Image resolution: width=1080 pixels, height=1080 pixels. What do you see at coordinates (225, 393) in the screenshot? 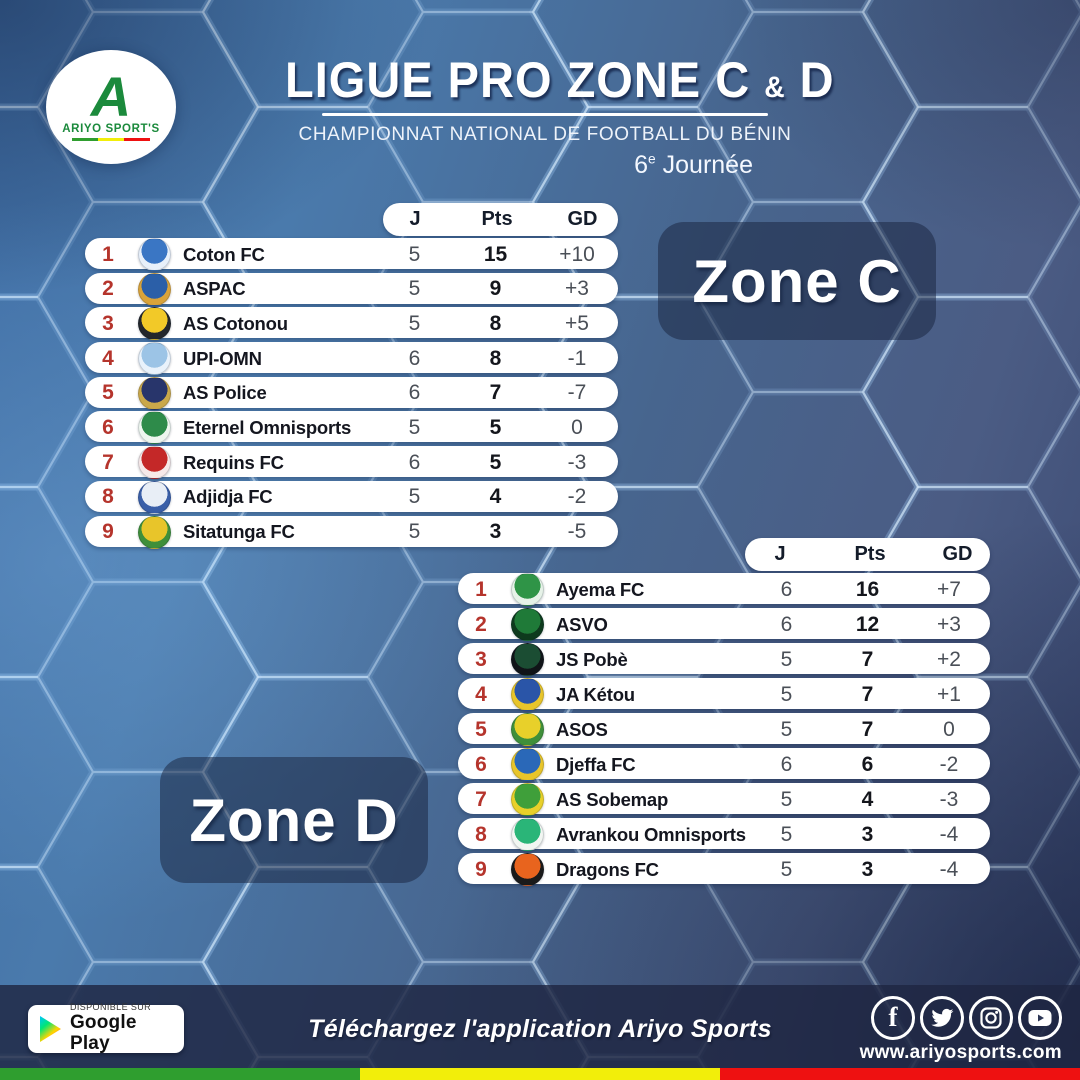
I see `team-name: AS Police` at bounding box center [225, 393].